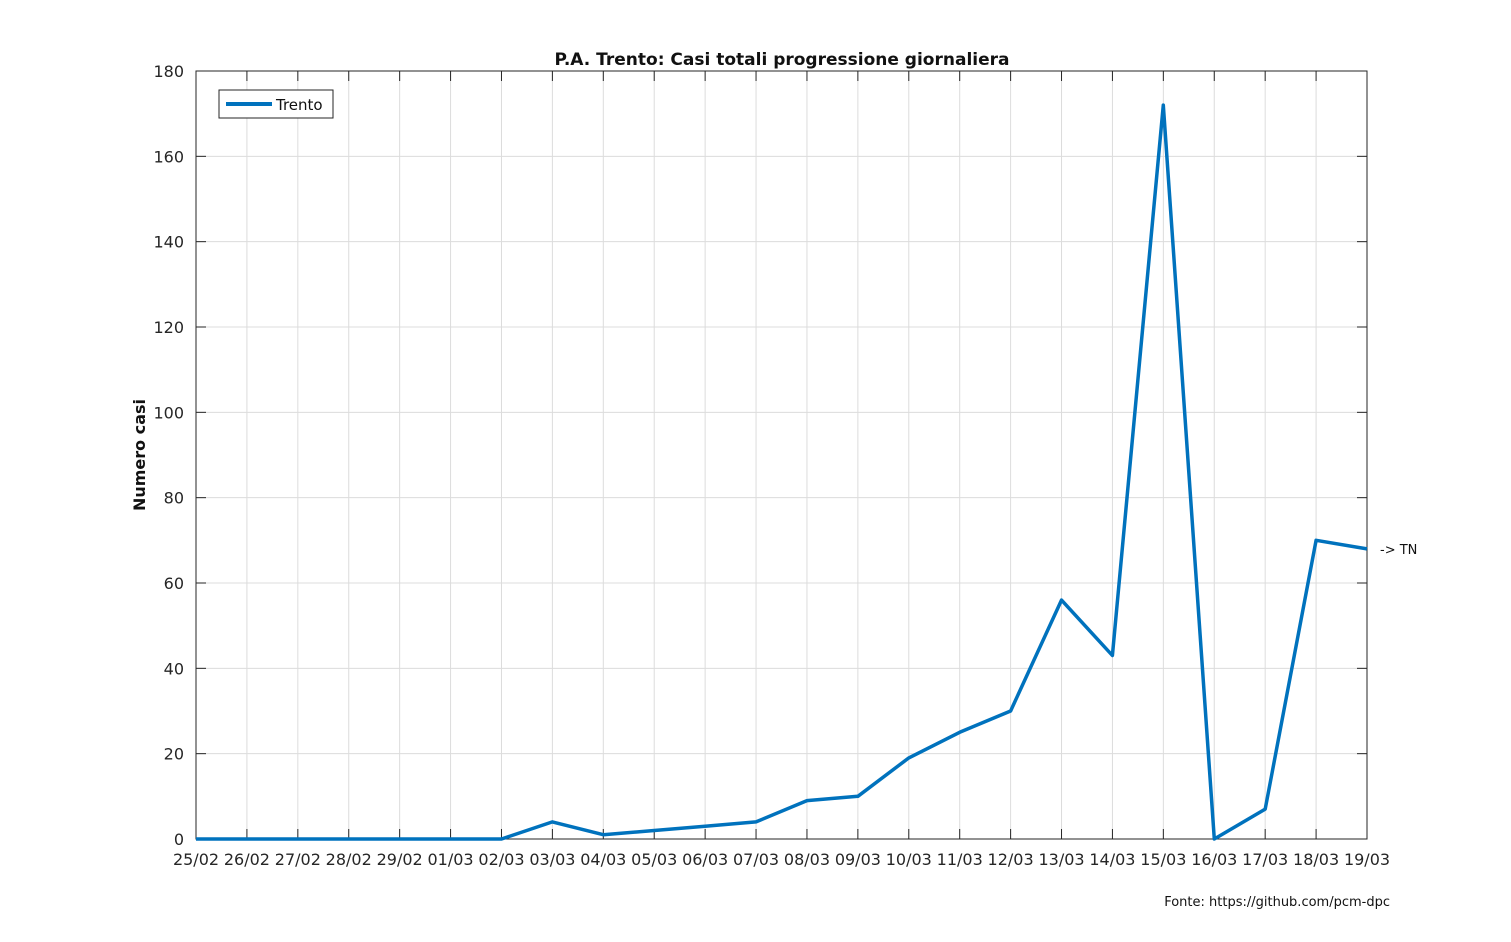 The height and width of the screenshot is (942, 1511). Describe the element at coordinates (654, 859) in the screenshot. I see `x-tick-label: 05/03` at that location.